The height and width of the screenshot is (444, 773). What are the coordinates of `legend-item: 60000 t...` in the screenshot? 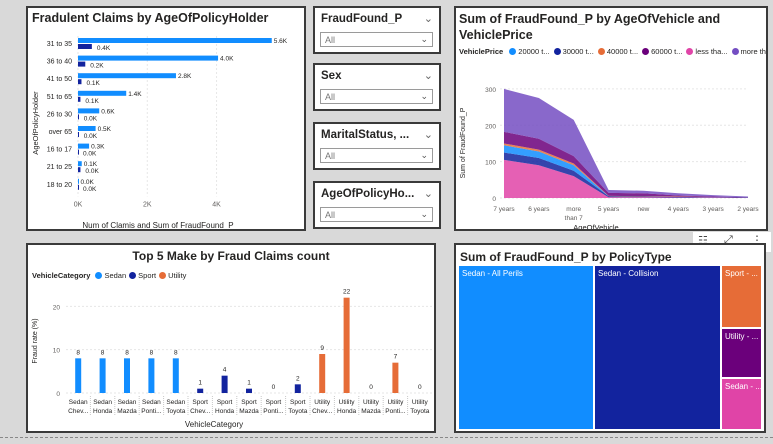 It's located at (662, 51).